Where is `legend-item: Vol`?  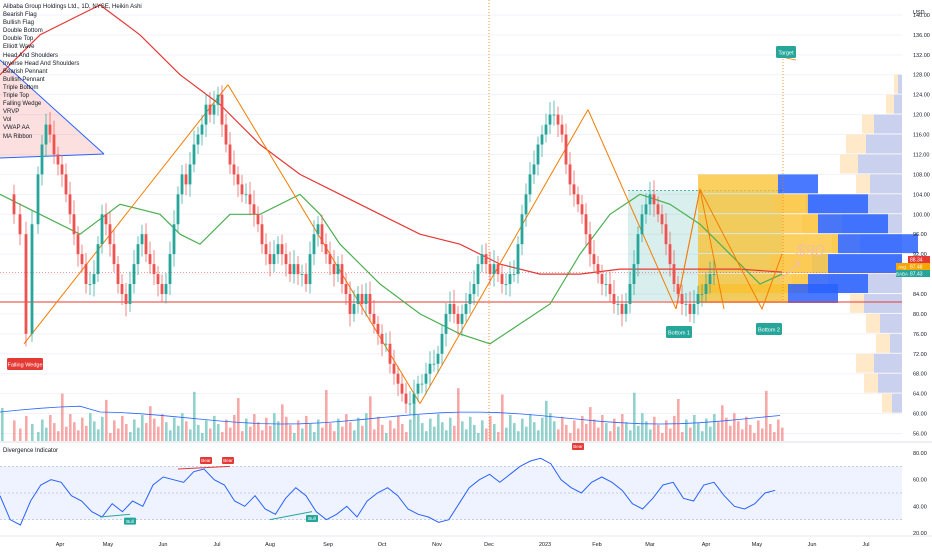 legend-item: Vol is located at coordinates (7, 120).